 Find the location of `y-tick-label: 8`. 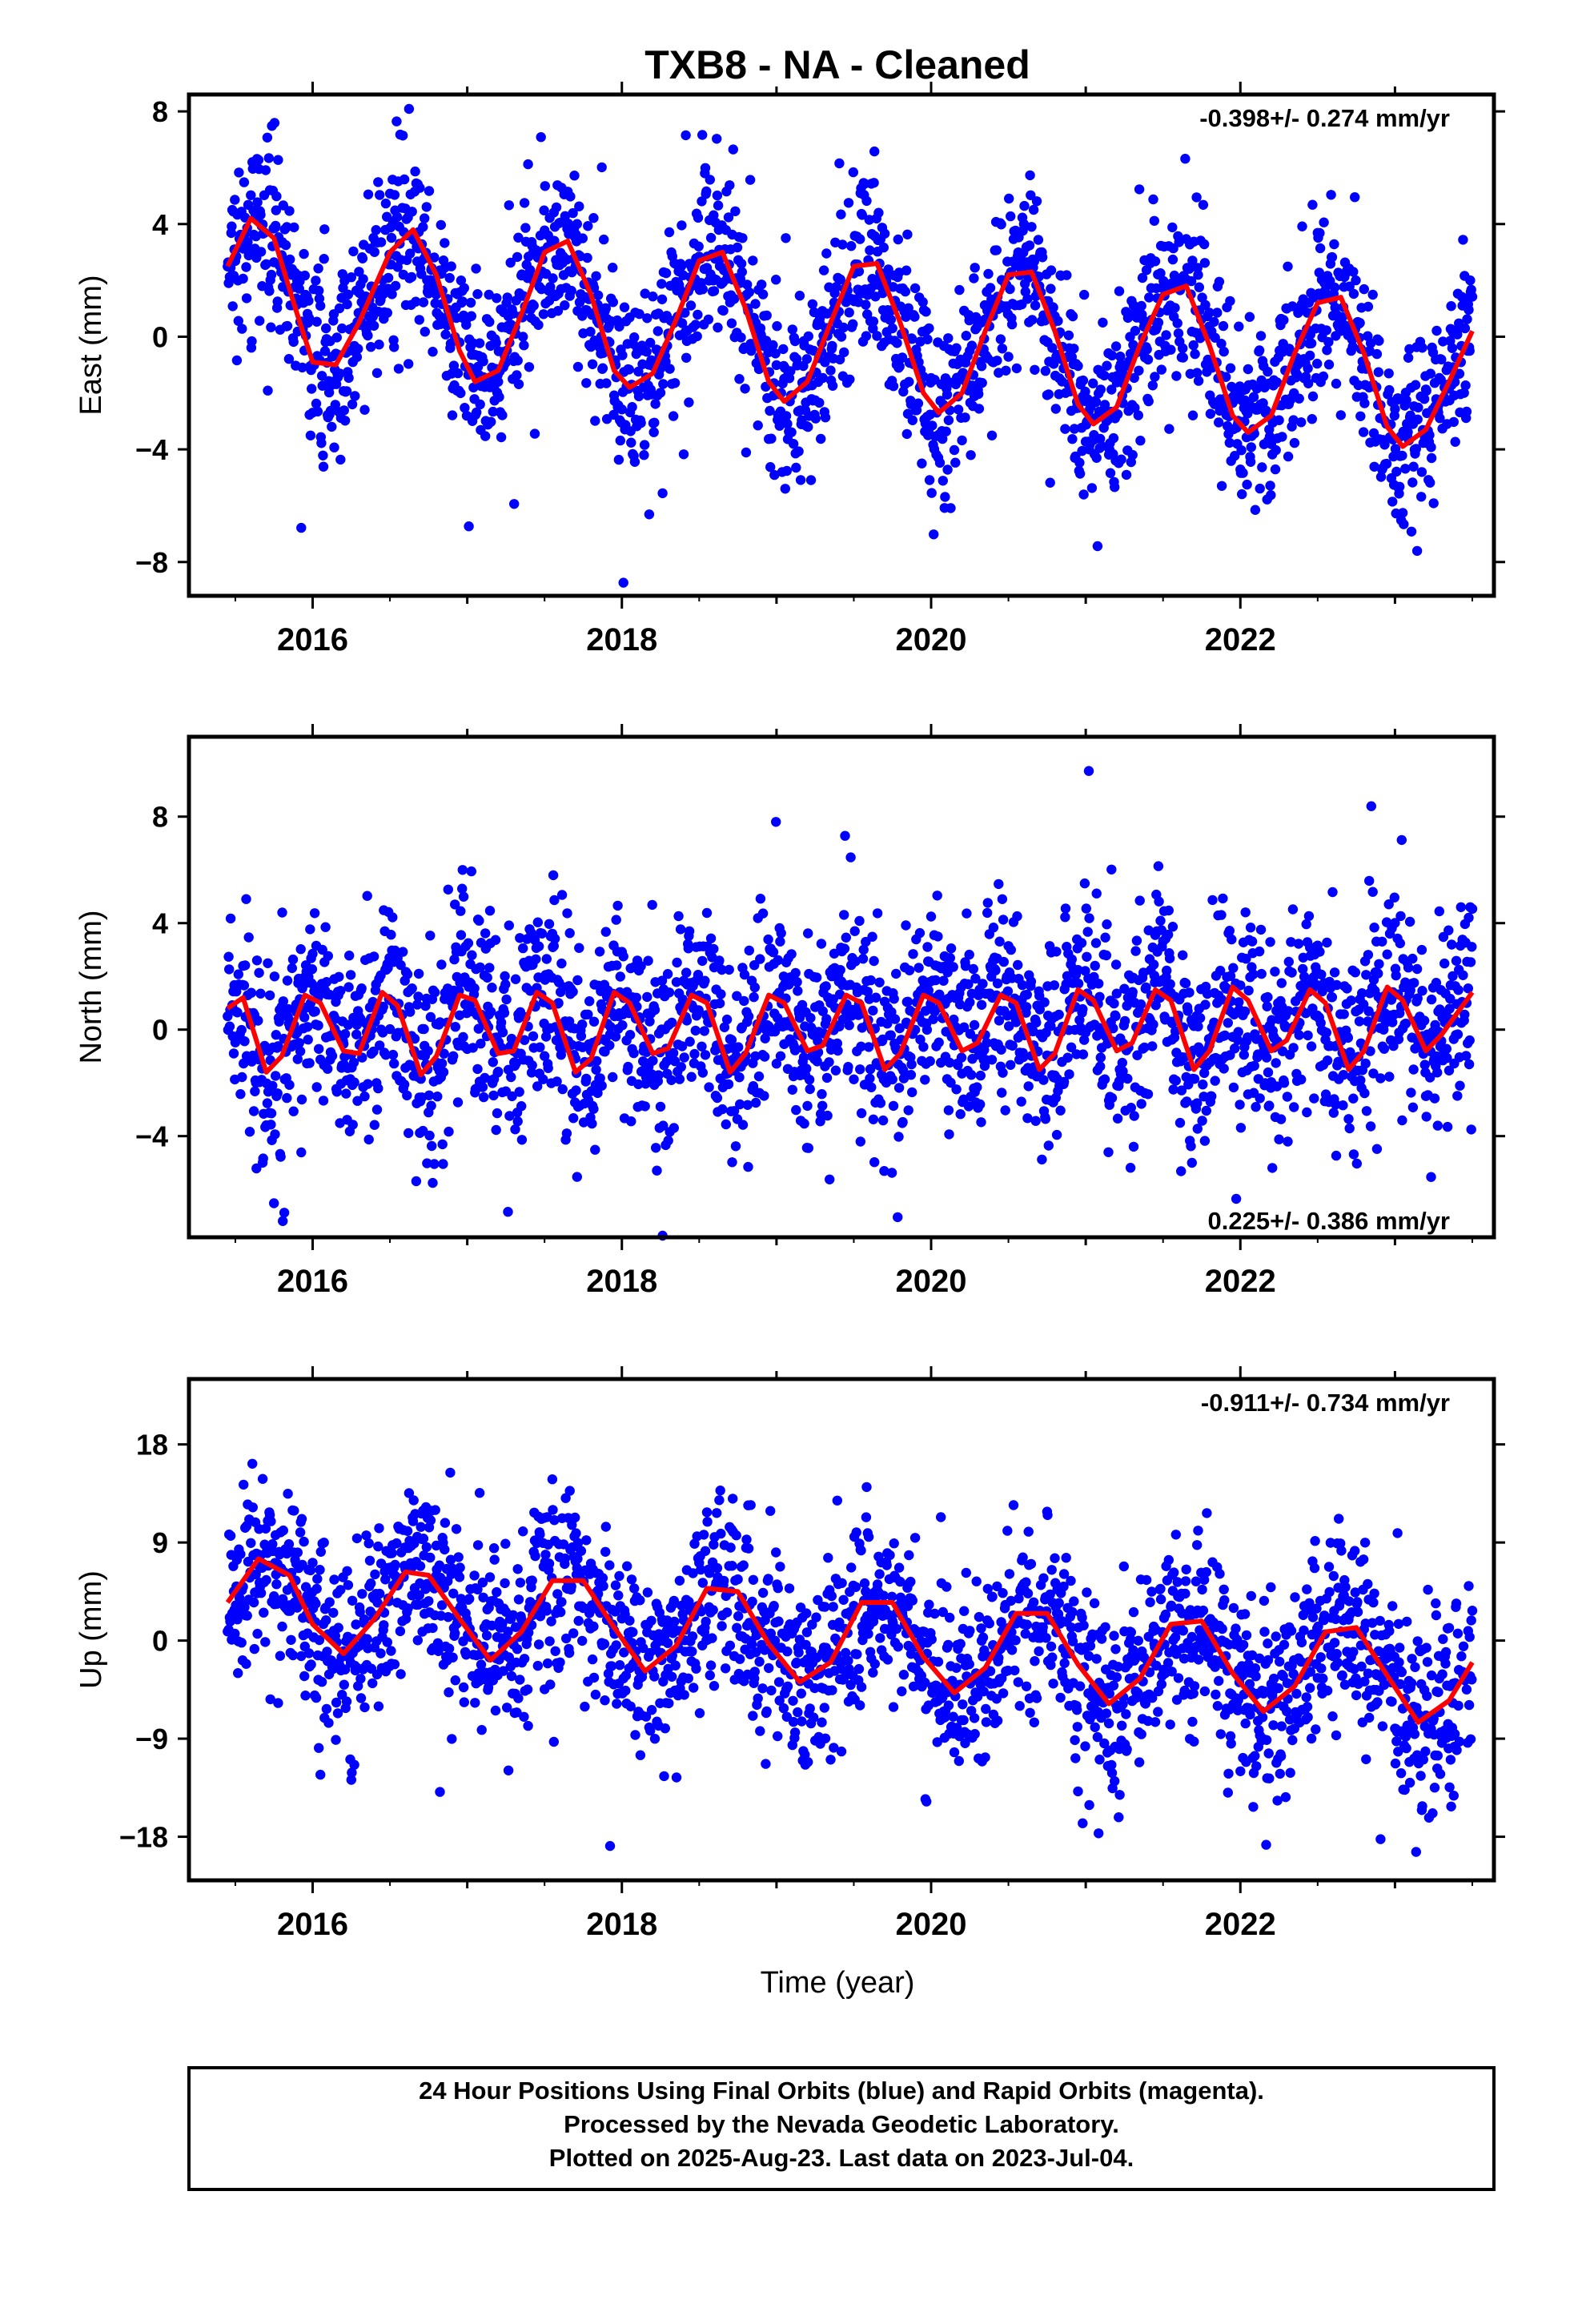

y-tick-label: 8 is located at coordinates (160, 111).